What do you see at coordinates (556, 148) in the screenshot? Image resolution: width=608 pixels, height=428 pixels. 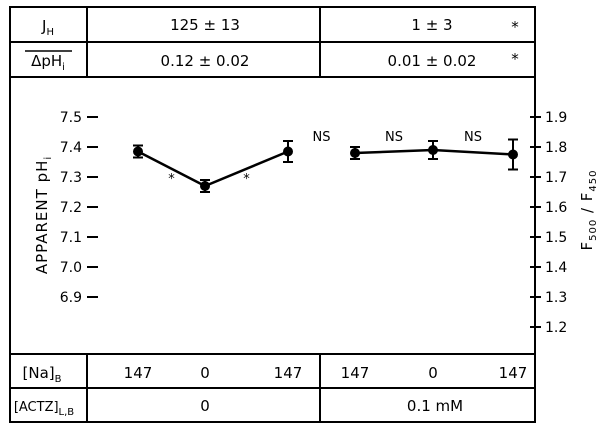 I see `y2-tick-label: 1.8` at bounding box center [556, 148].